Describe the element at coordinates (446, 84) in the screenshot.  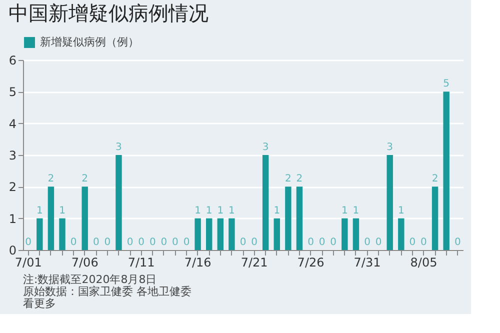
I see `data-label: 5` at that location.